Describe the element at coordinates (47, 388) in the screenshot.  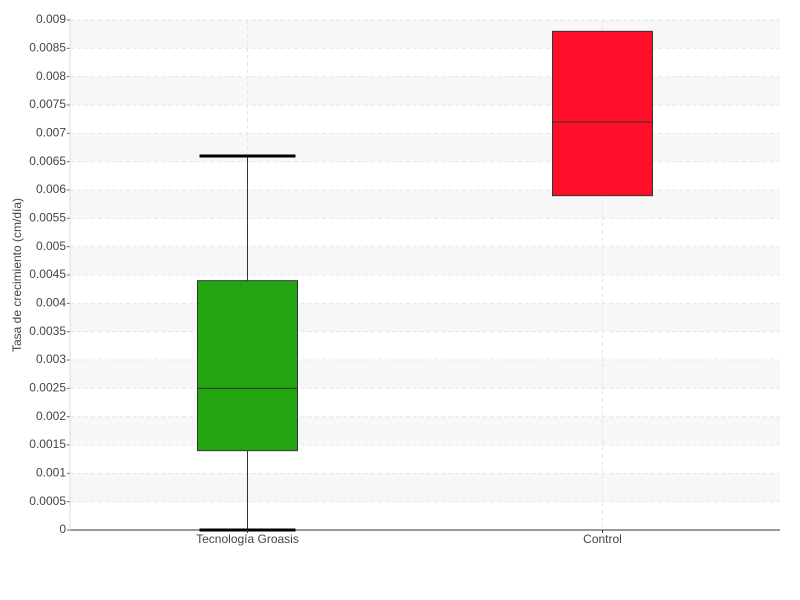
I see `y-tick-label: 0.0025` at that location.